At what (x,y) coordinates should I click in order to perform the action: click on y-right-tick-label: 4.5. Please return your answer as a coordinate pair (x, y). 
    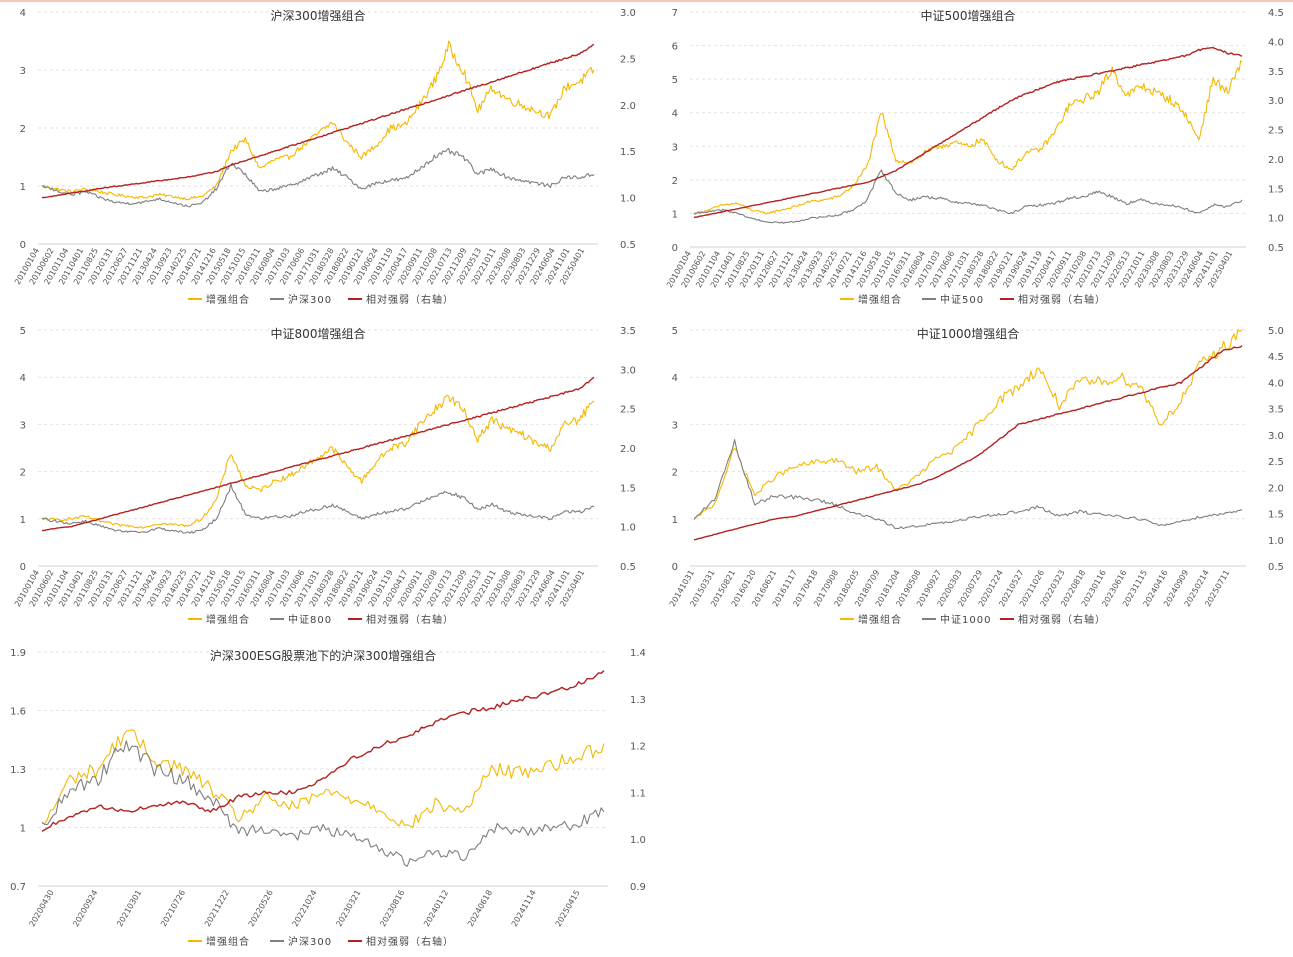
    Looking at the image, I should click on (1276, 13).